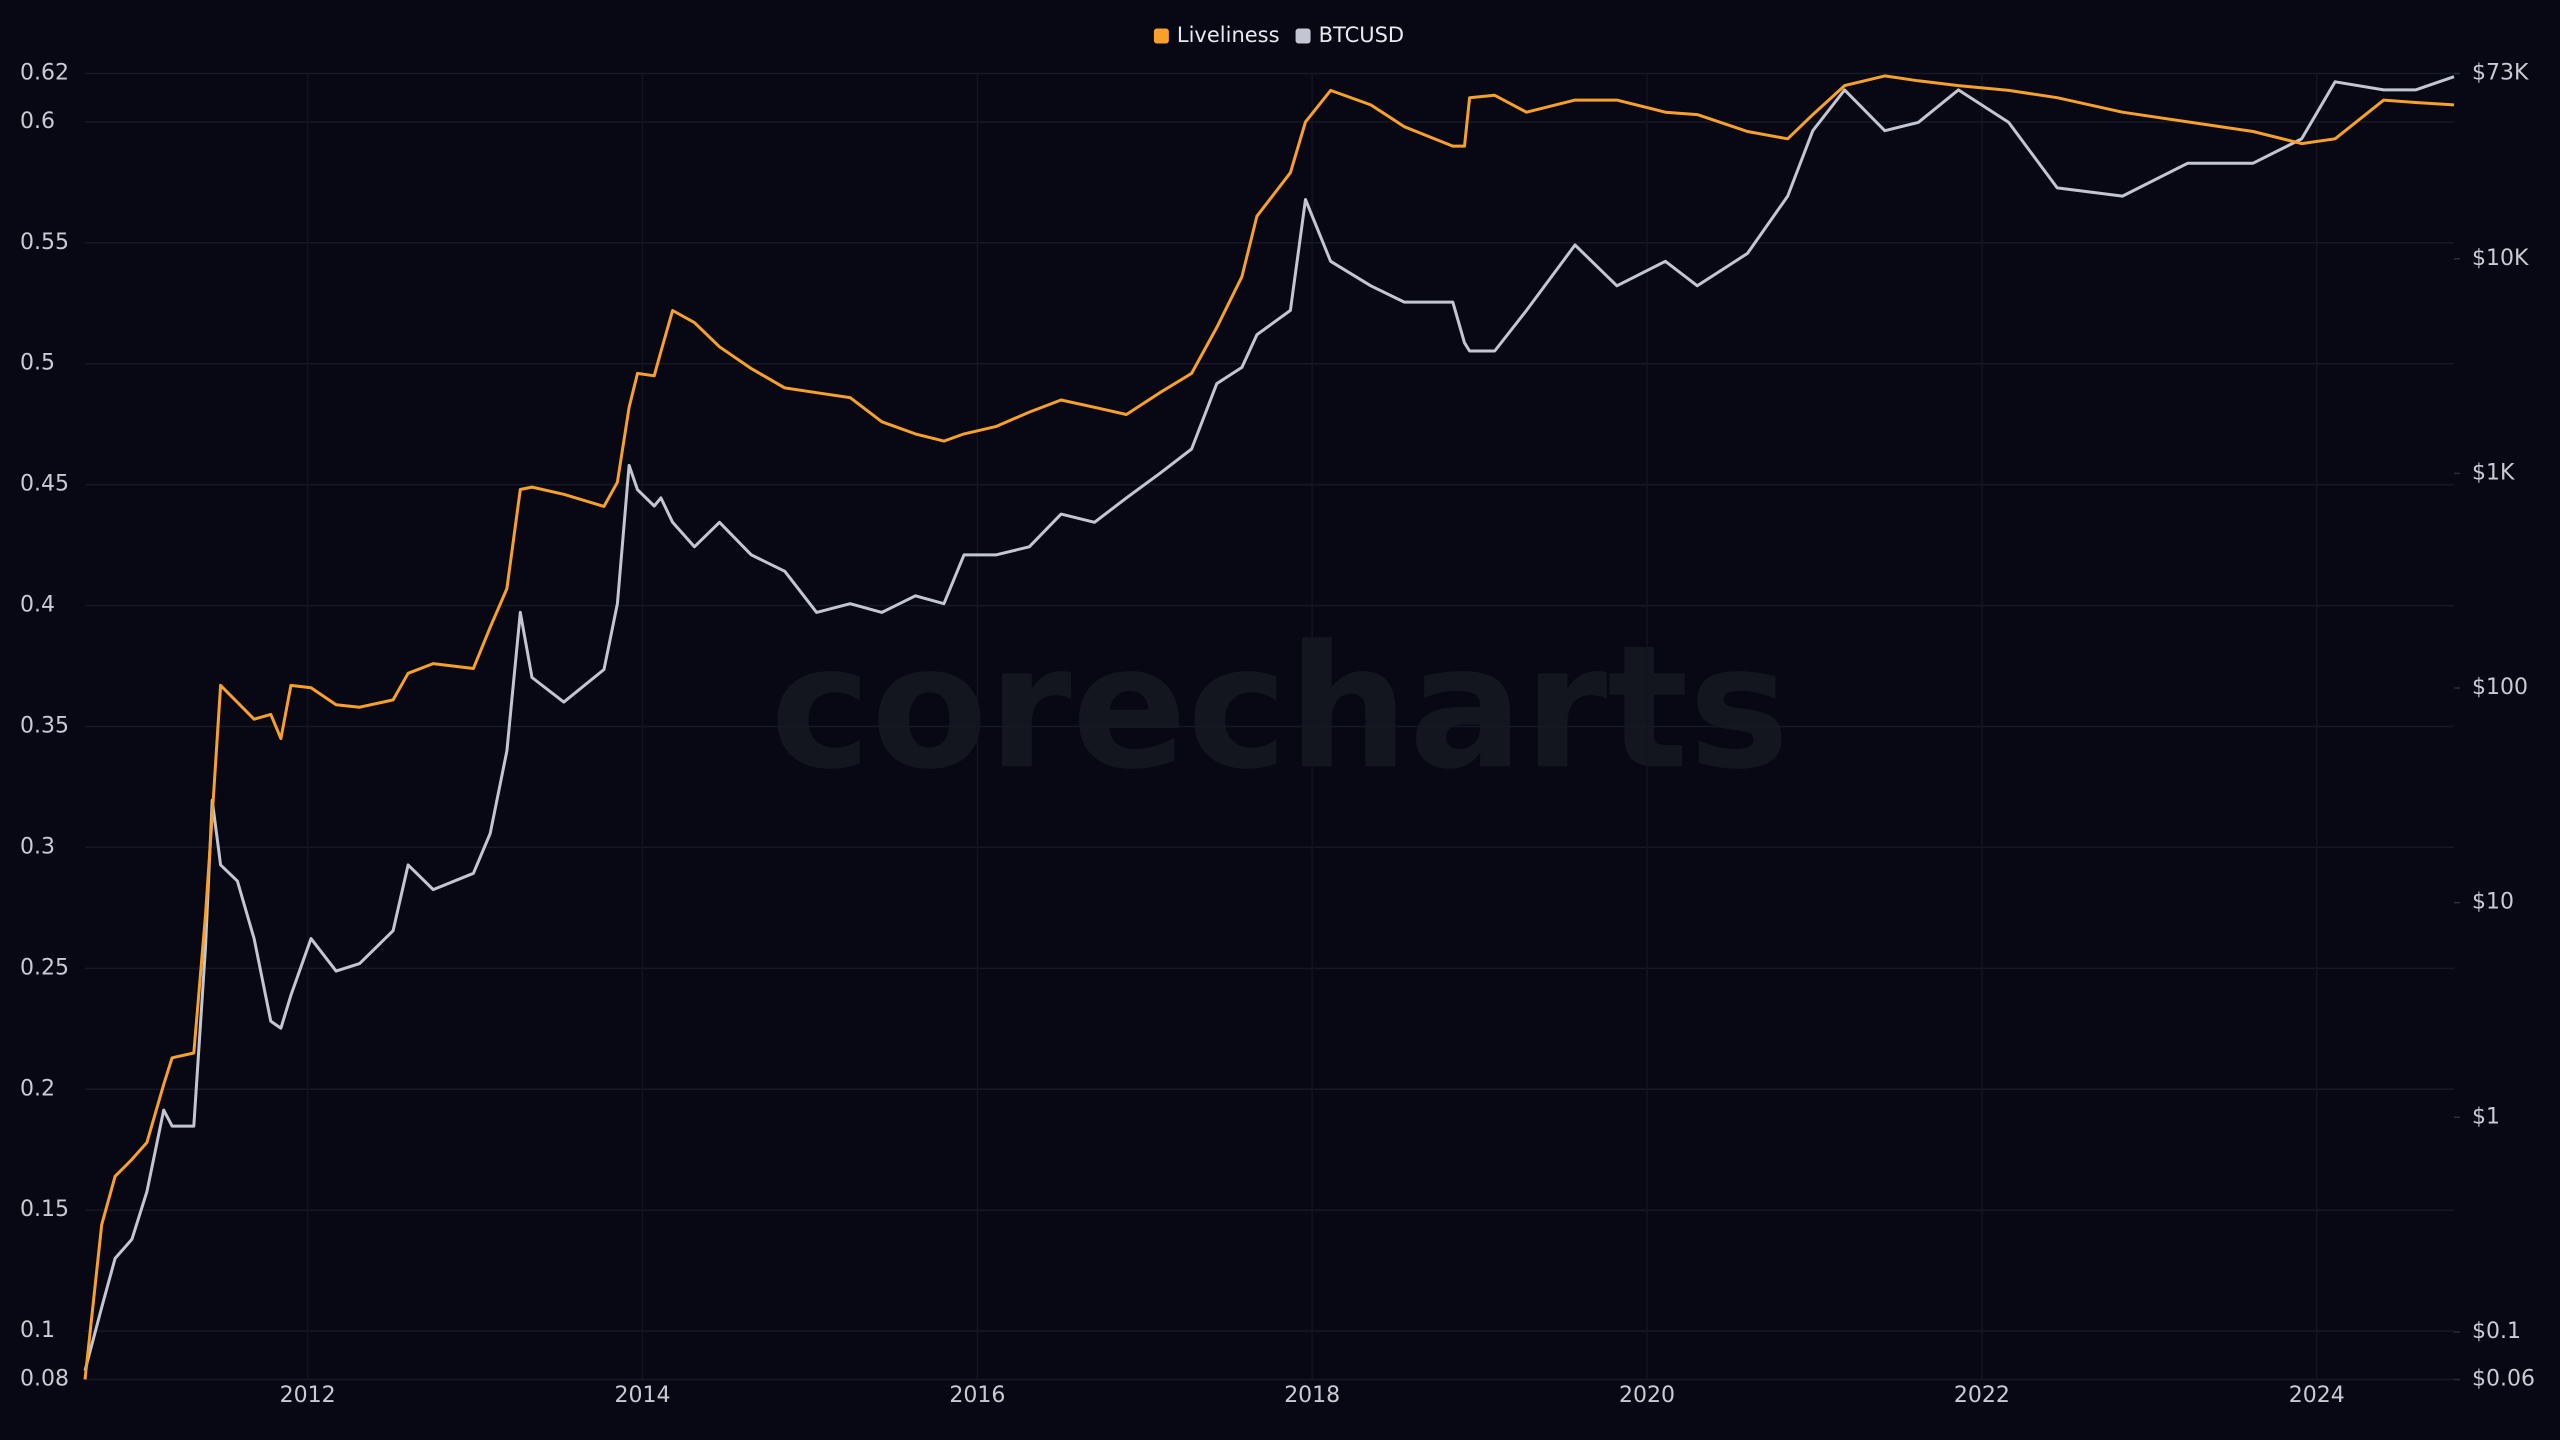 The image size is (2560, 1440). Describe the element at coordinates (2486, 1116) in the screenshot. I see `y2-tick-label: $1` at that location.